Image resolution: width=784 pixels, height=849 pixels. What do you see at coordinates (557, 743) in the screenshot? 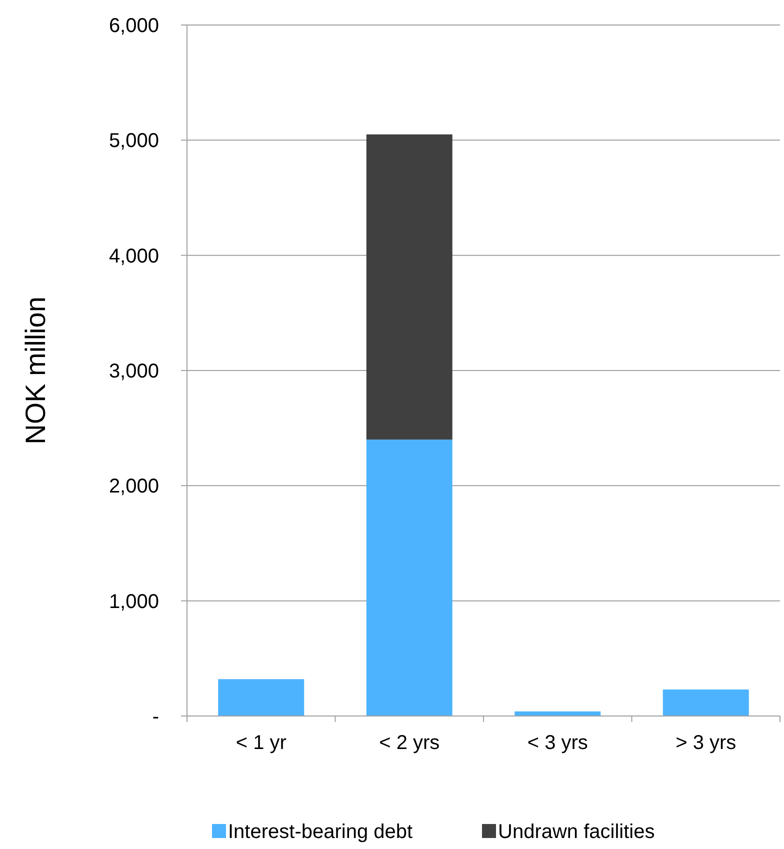
I see `x-tick-label: < 3 yrs` at bounding box center [557, 743].